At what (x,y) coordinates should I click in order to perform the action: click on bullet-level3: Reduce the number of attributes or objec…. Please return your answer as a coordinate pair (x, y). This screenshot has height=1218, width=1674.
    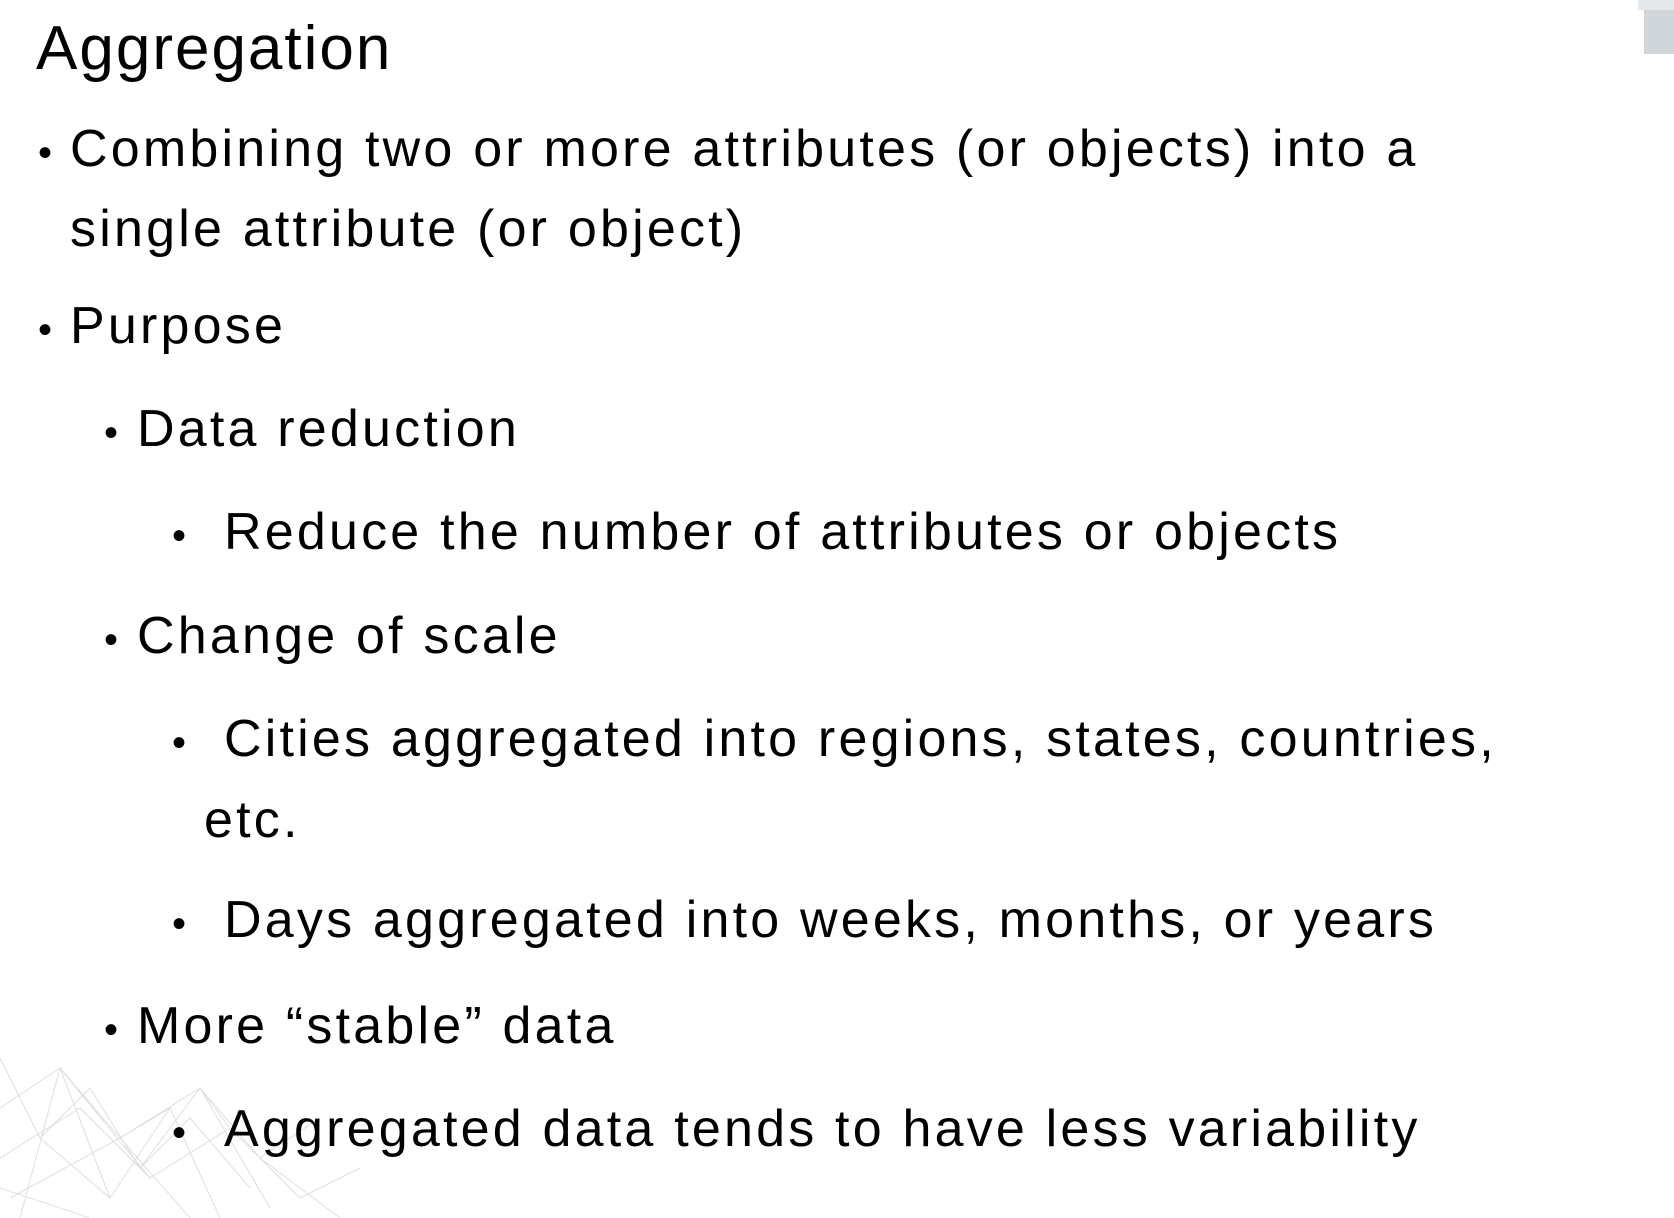
    Looking at the image, I should click on (783, 532).